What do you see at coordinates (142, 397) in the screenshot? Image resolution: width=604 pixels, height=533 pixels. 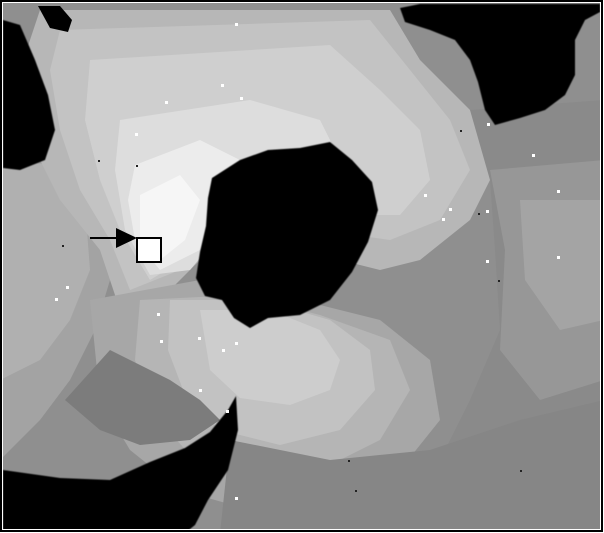 I see `lower-left-dark-area` at bounding box center [142, 397].